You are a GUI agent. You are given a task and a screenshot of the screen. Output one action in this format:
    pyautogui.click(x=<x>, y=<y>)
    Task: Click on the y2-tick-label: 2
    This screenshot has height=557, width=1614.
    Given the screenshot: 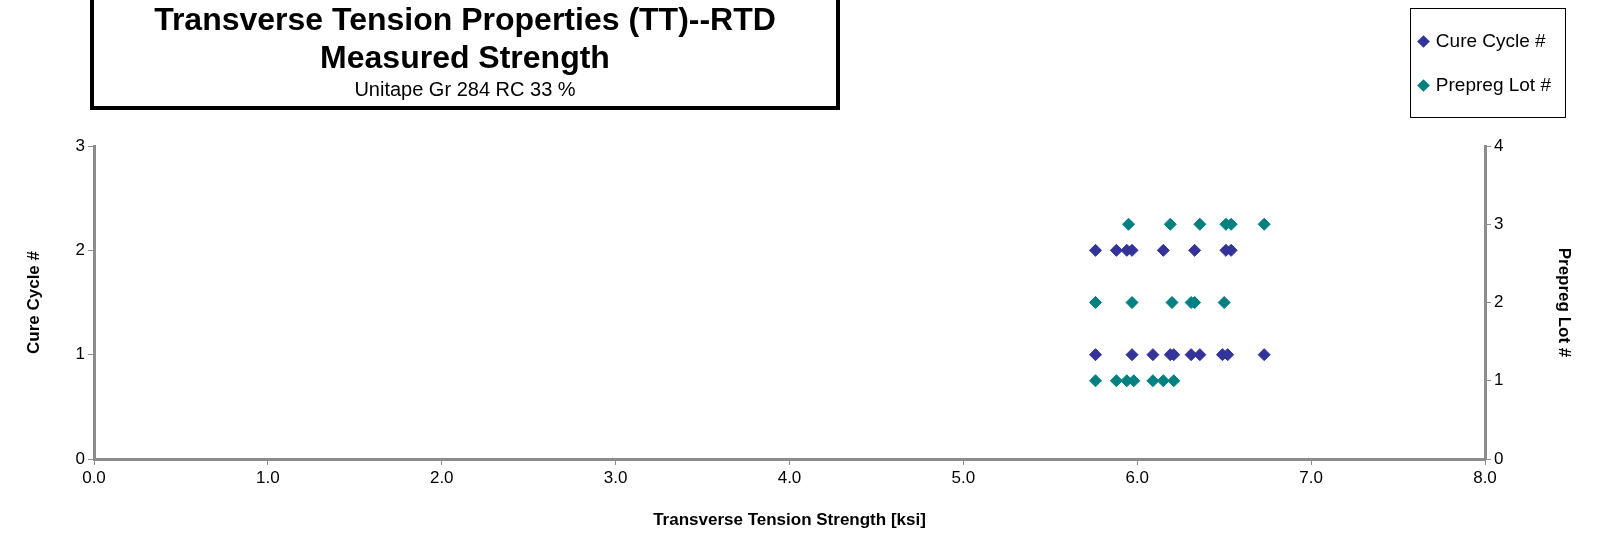 What is the action you would take?
    pyautogui.click(x=1499, y=302)
    